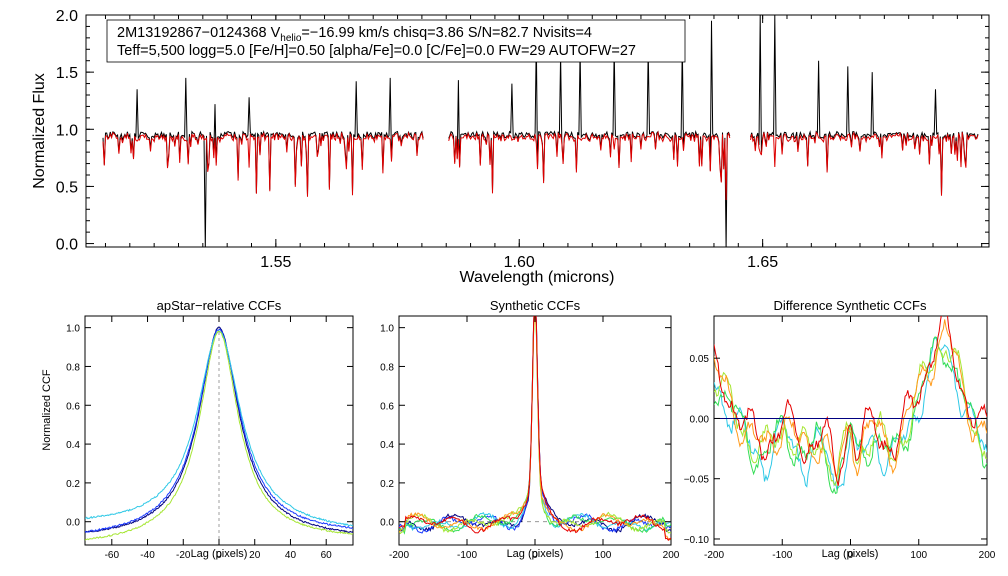  Describe the element at coordinates (535, 305) in the screenshot. I see `synthetic-title: Synthetic CCFs` at that location.